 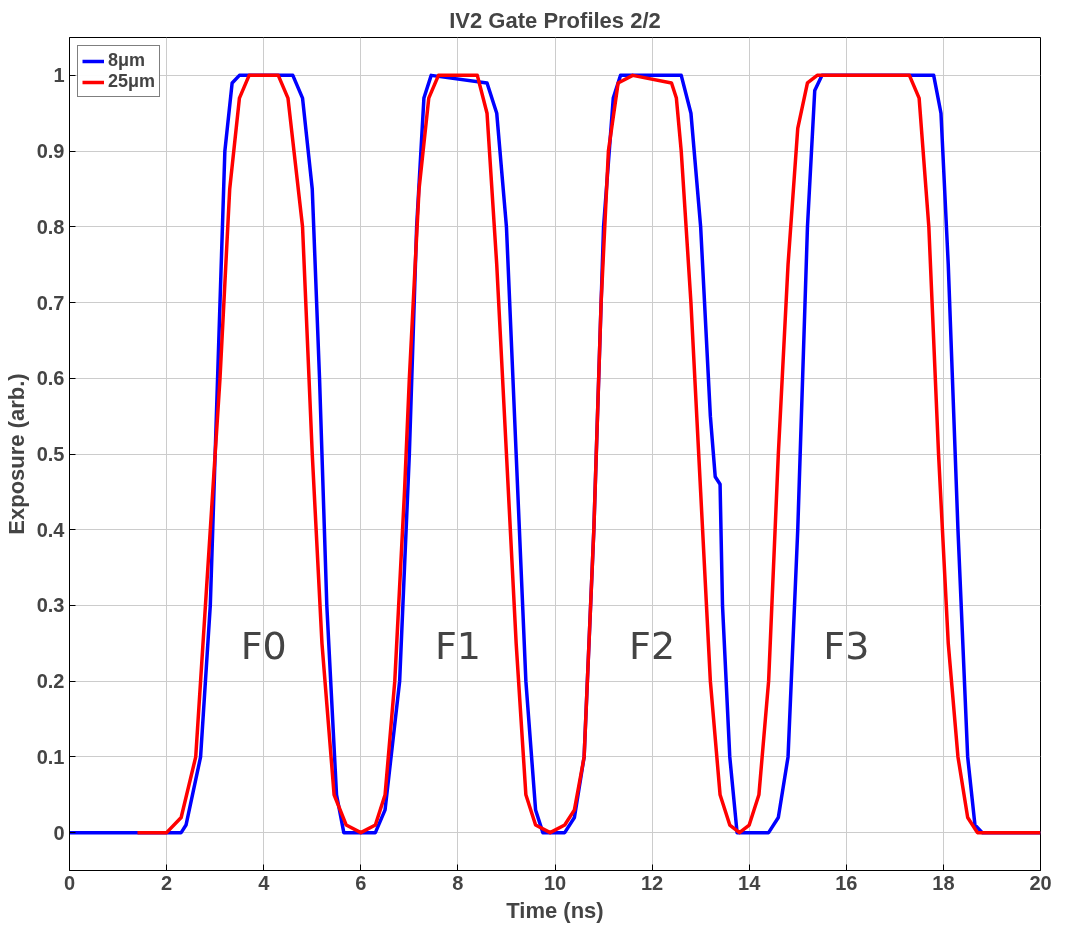 I want to click on y-tick-label: 0.9, so click(x=50, y=151).